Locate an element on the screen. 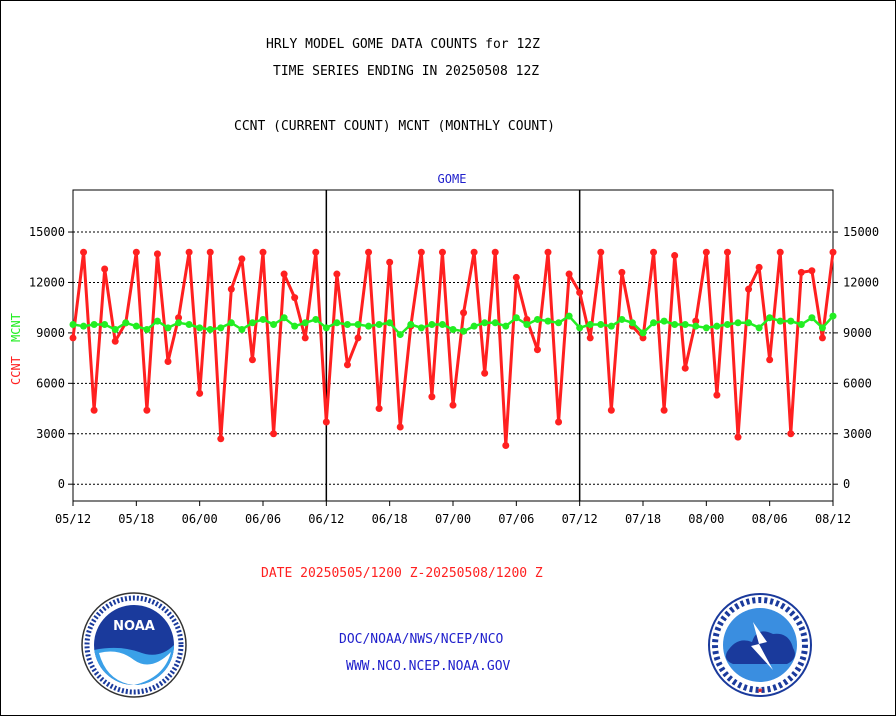 The width and height of the screenshot is (896, 716). x-tick-label: 05/18 is located at coordinates (136, 519).